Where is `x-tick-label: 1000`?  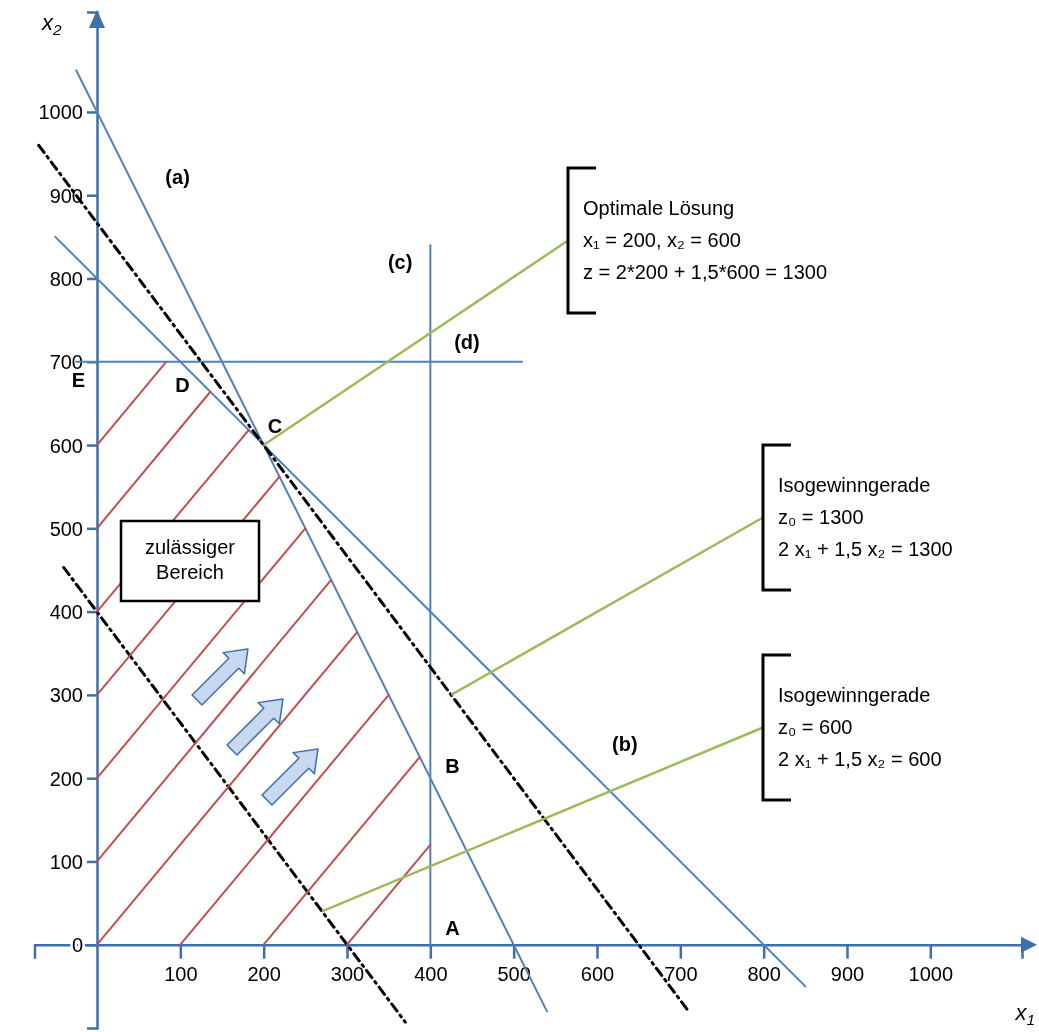 x-tick-label: 1000 is located at coordinates (931, 973).